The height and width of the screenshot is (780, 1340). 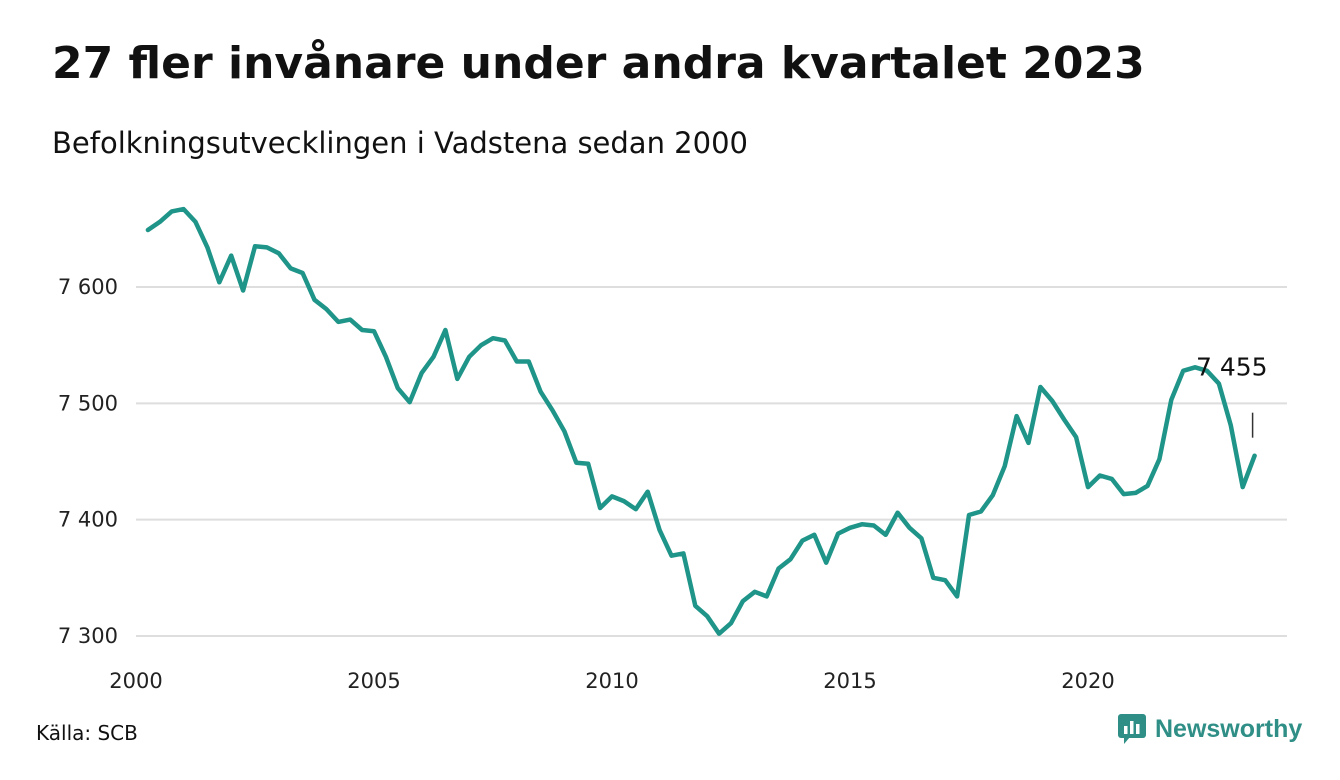 I want to click on end-value-label: 7 455, so click(x=1232, y=367).